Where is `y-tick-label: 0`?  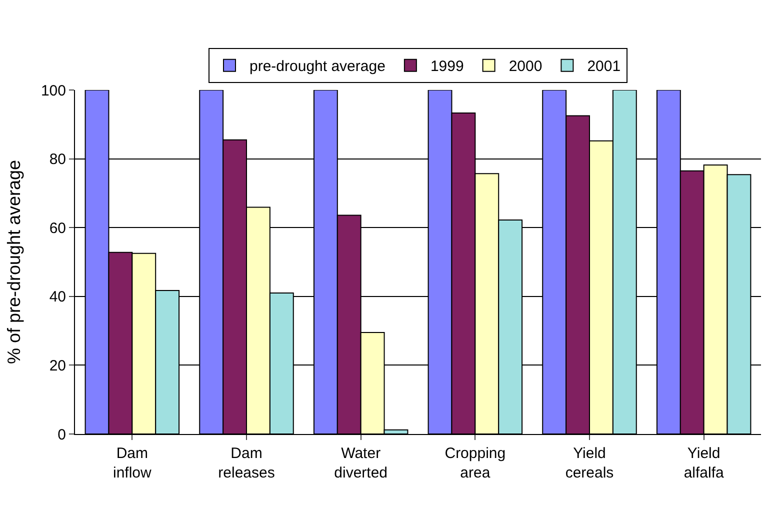
y-tick-label: 0 is located at coordinates (62, 435).